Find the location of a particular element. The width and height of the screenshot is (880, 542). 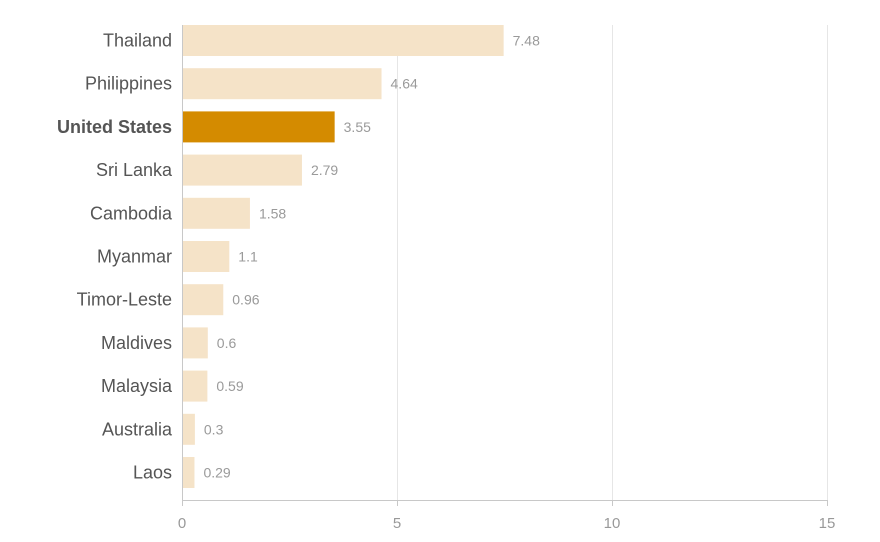

bar-maldives is located at coordinates (195, 343).